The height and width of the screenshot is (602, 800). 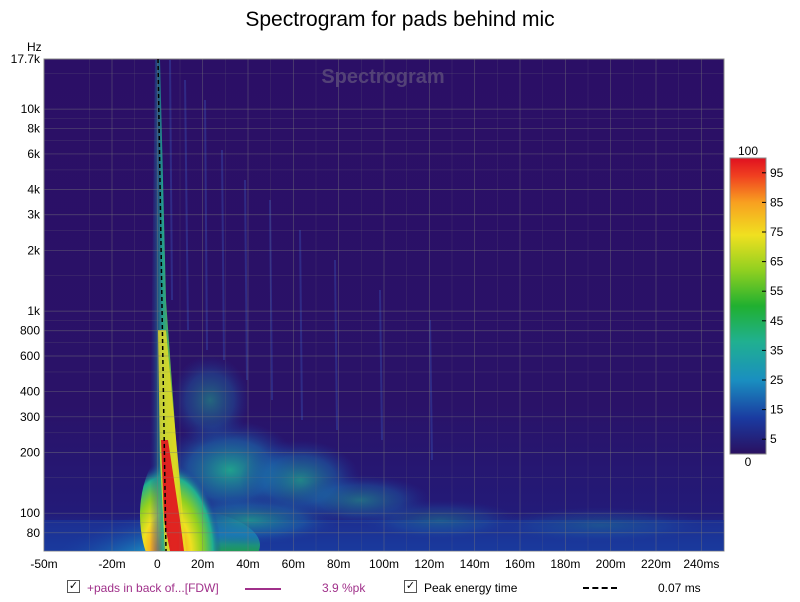 I want to click on colorbar-ticks: 95 85 75 65 55 45 35 25 15 5, so click(x=773, y=306).